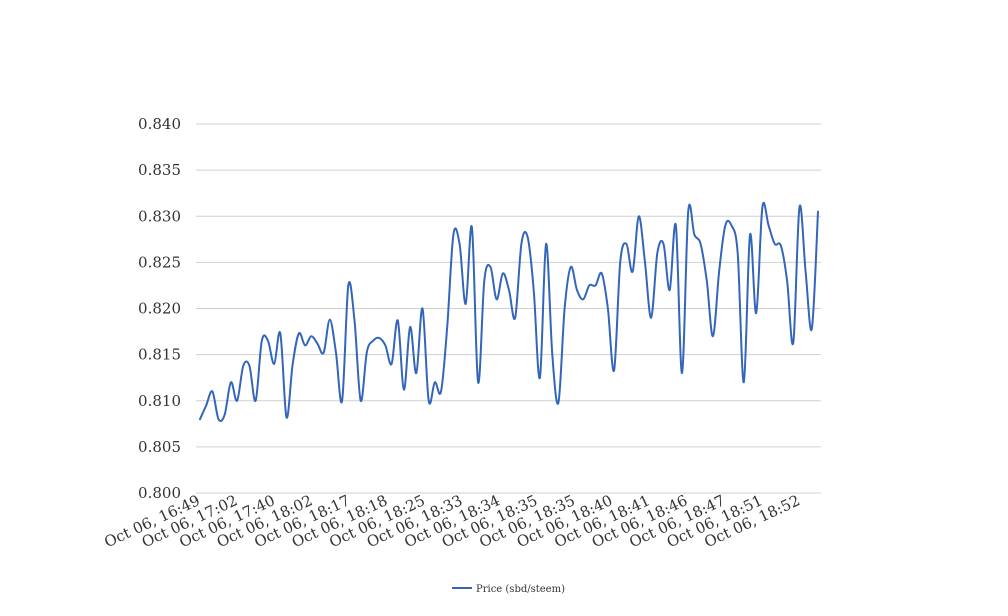 The image size is (1008, 616). What do you see at coordinates (159, 262) in the screenshot?
I see `y-tick-label: 0.825` at bounding box center [159, 262].